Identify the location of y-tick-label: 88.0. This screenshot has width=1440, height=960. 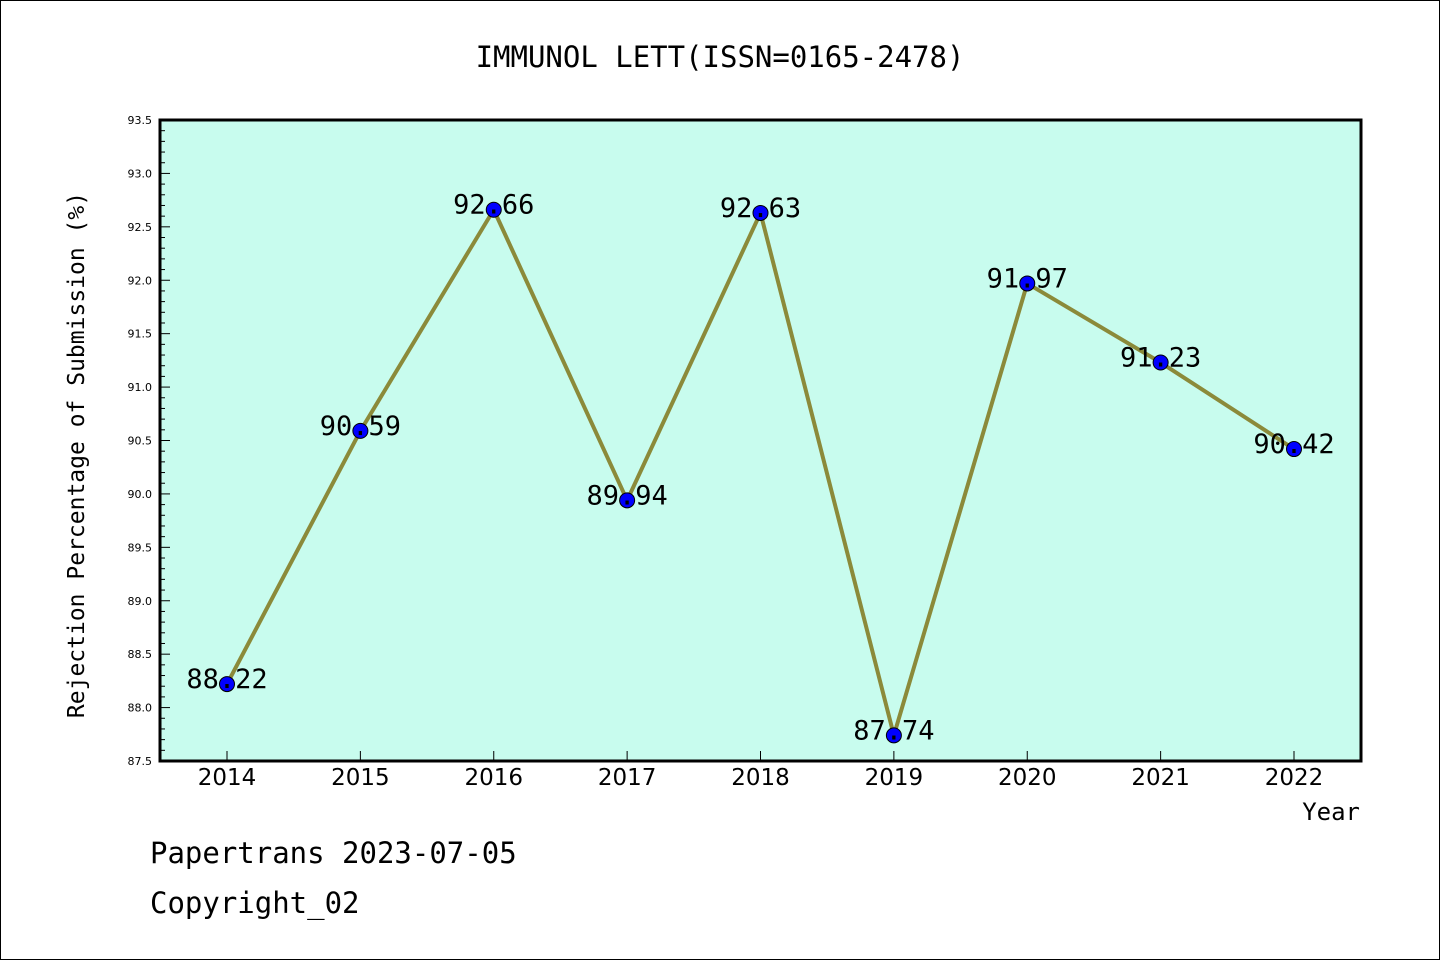
(140, 708).